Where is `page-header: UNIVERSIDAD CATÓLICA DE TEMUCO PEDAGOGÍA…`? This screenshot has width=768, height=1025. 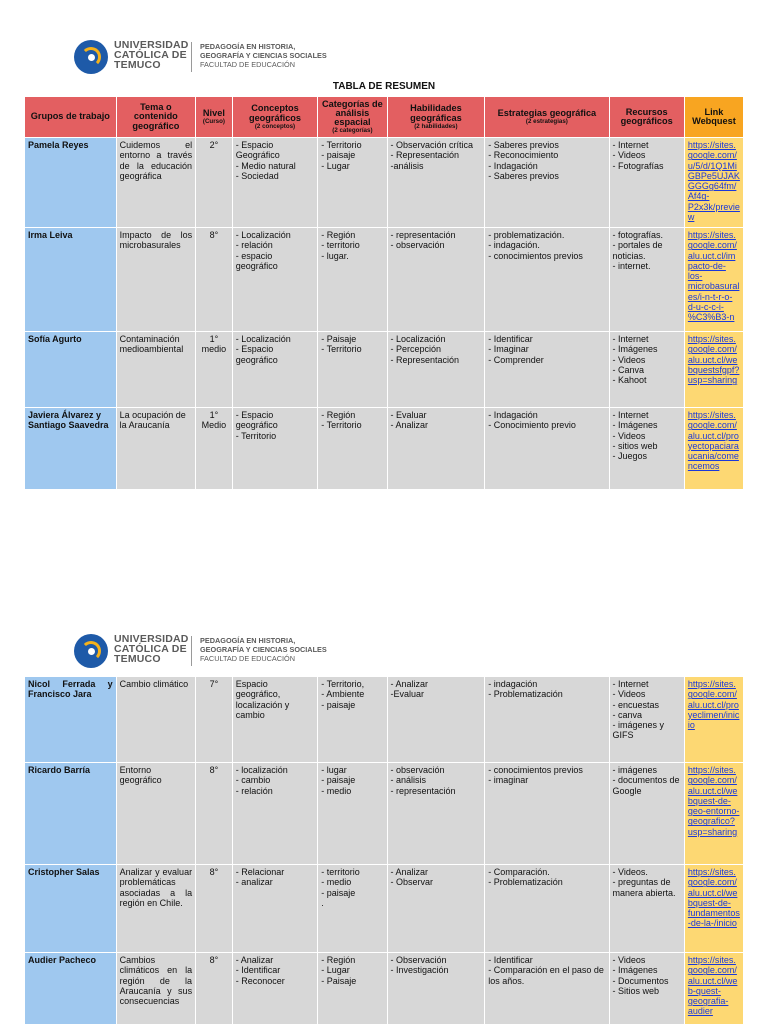
page-header: UNIVERSIDAD CATÓLICA DE TEMUCO PEDAGOGÍA… is located at coordinates (224, 58).